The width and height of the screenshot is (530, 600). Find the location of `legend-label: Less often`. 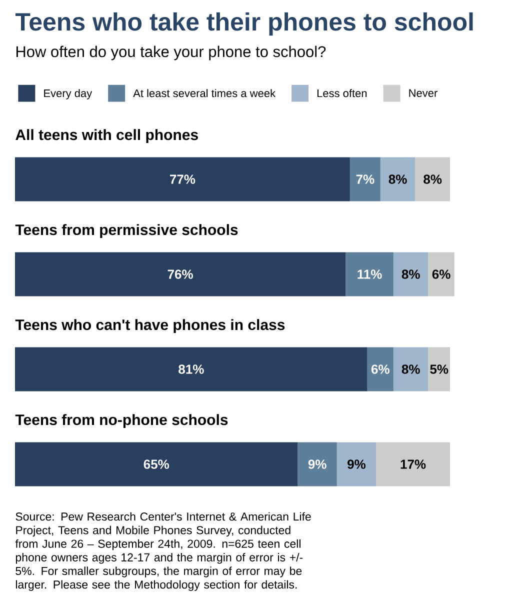

legend-label: Less often is located at coordinates (342, 93).